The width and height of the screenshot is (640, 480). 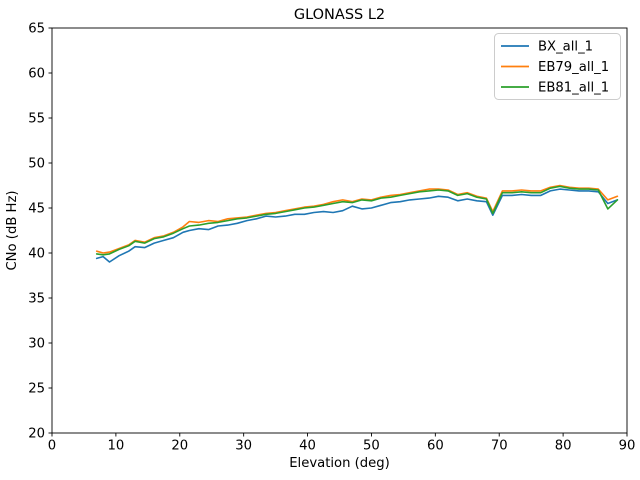 I want to click on chart-title: GLONASS L2, so click(x=339, y=15).